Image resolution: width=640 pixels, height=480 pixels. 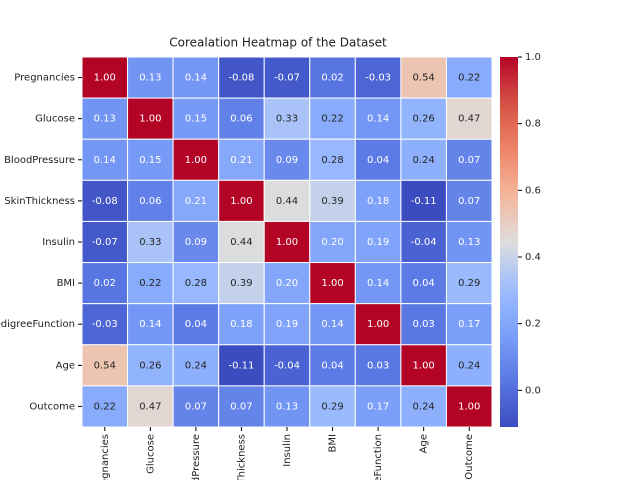 I want to click on cell-label: 0.02, so click(x=332, y=78).